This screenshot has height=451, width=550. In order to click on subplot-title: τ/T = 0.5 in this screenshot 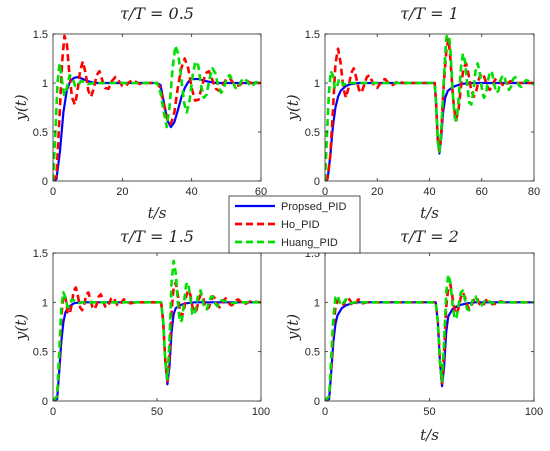, I will do `click(157, 13)`.